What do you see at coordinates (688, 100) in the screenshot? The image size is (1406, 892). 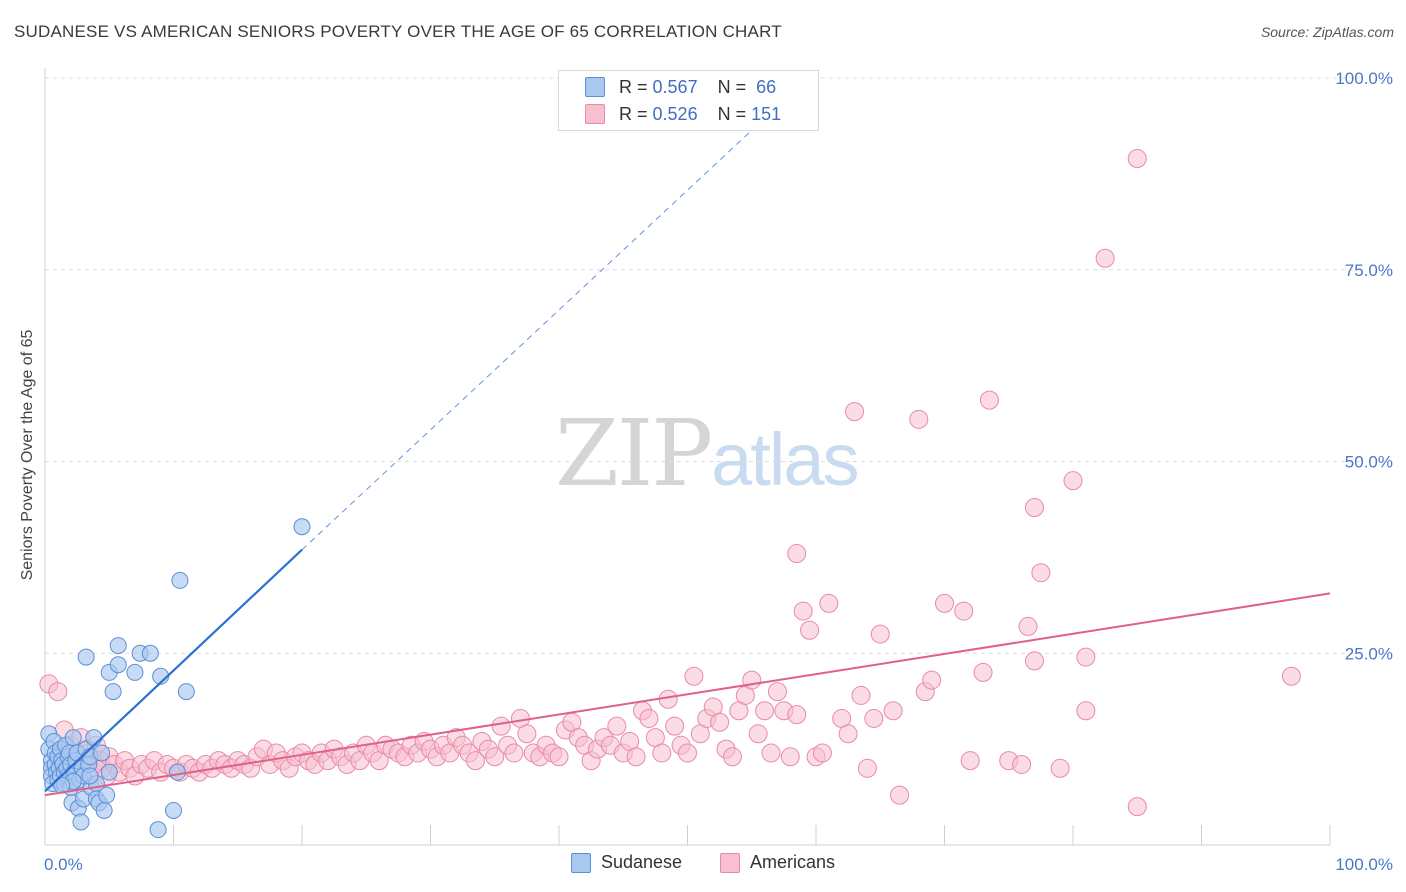 I see `legend-box: R = 0.567 N = 66 R = 0.526 N = 151` at bounding box center [688, 100].